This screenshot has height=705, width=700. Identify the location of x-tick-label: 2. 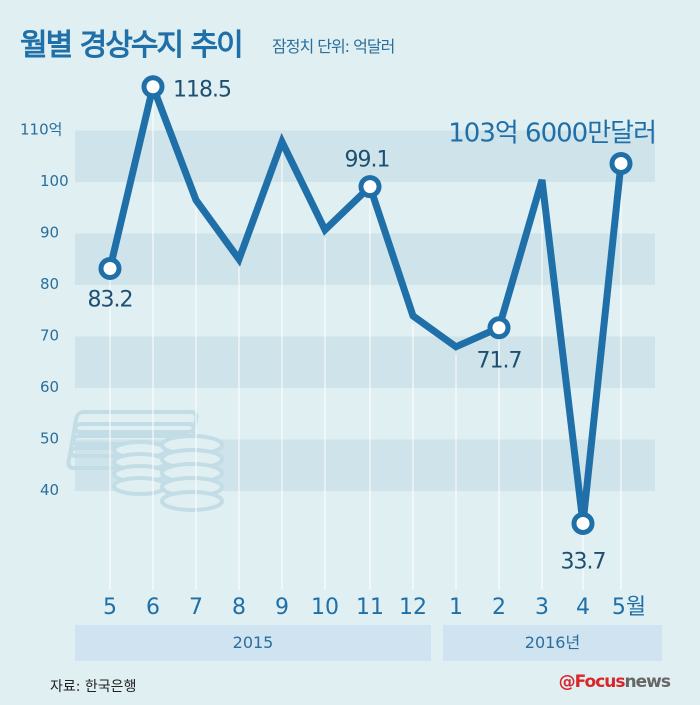
(499, 607).